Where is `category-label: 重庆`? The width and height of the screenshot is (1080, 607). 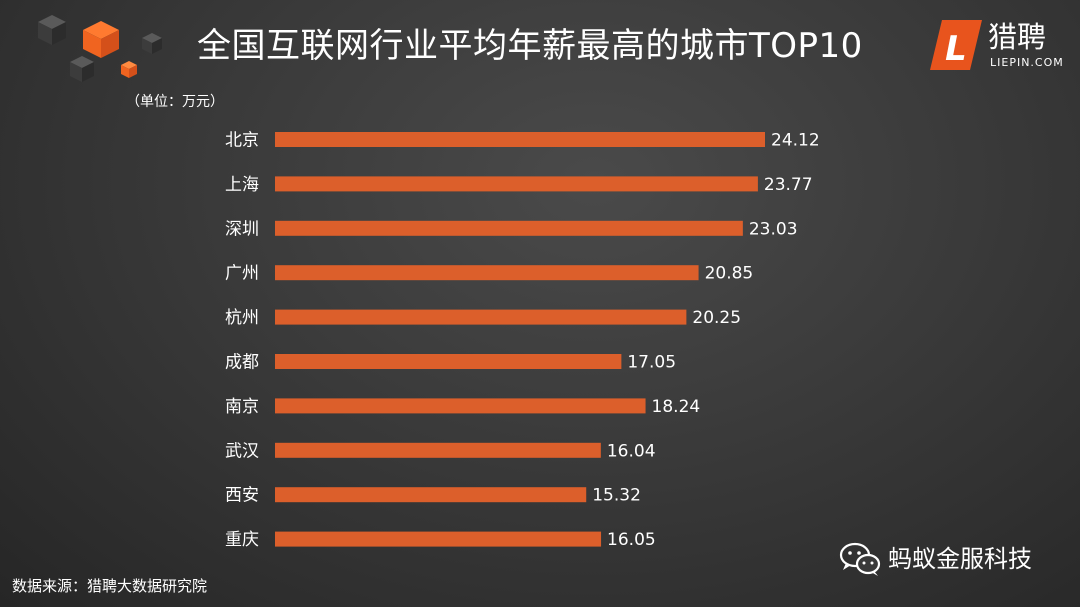 category-label: 重庆 is located at coordinates (242, 540).